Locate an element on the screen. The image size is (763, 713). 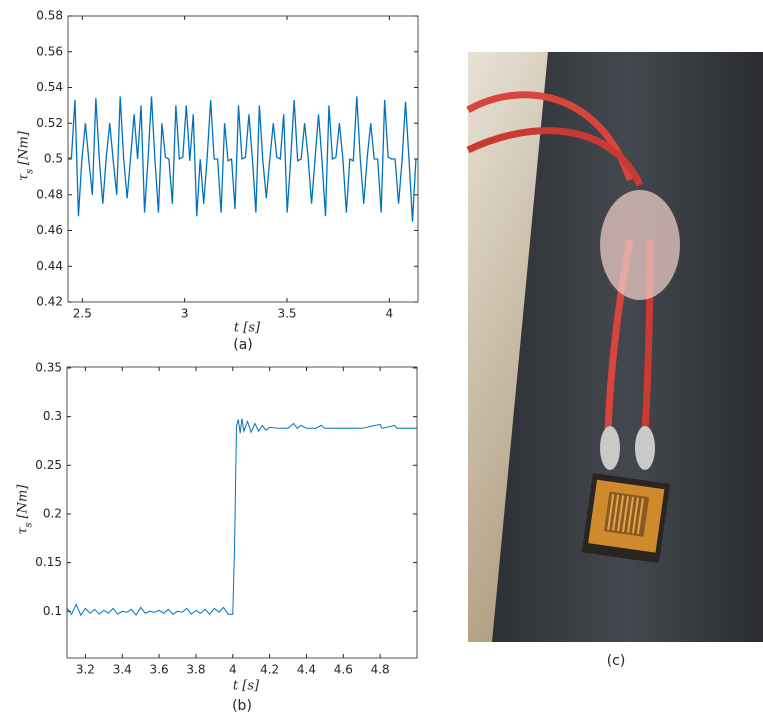
x-tick-label: 3.6 is located at coordinates (159, 670).